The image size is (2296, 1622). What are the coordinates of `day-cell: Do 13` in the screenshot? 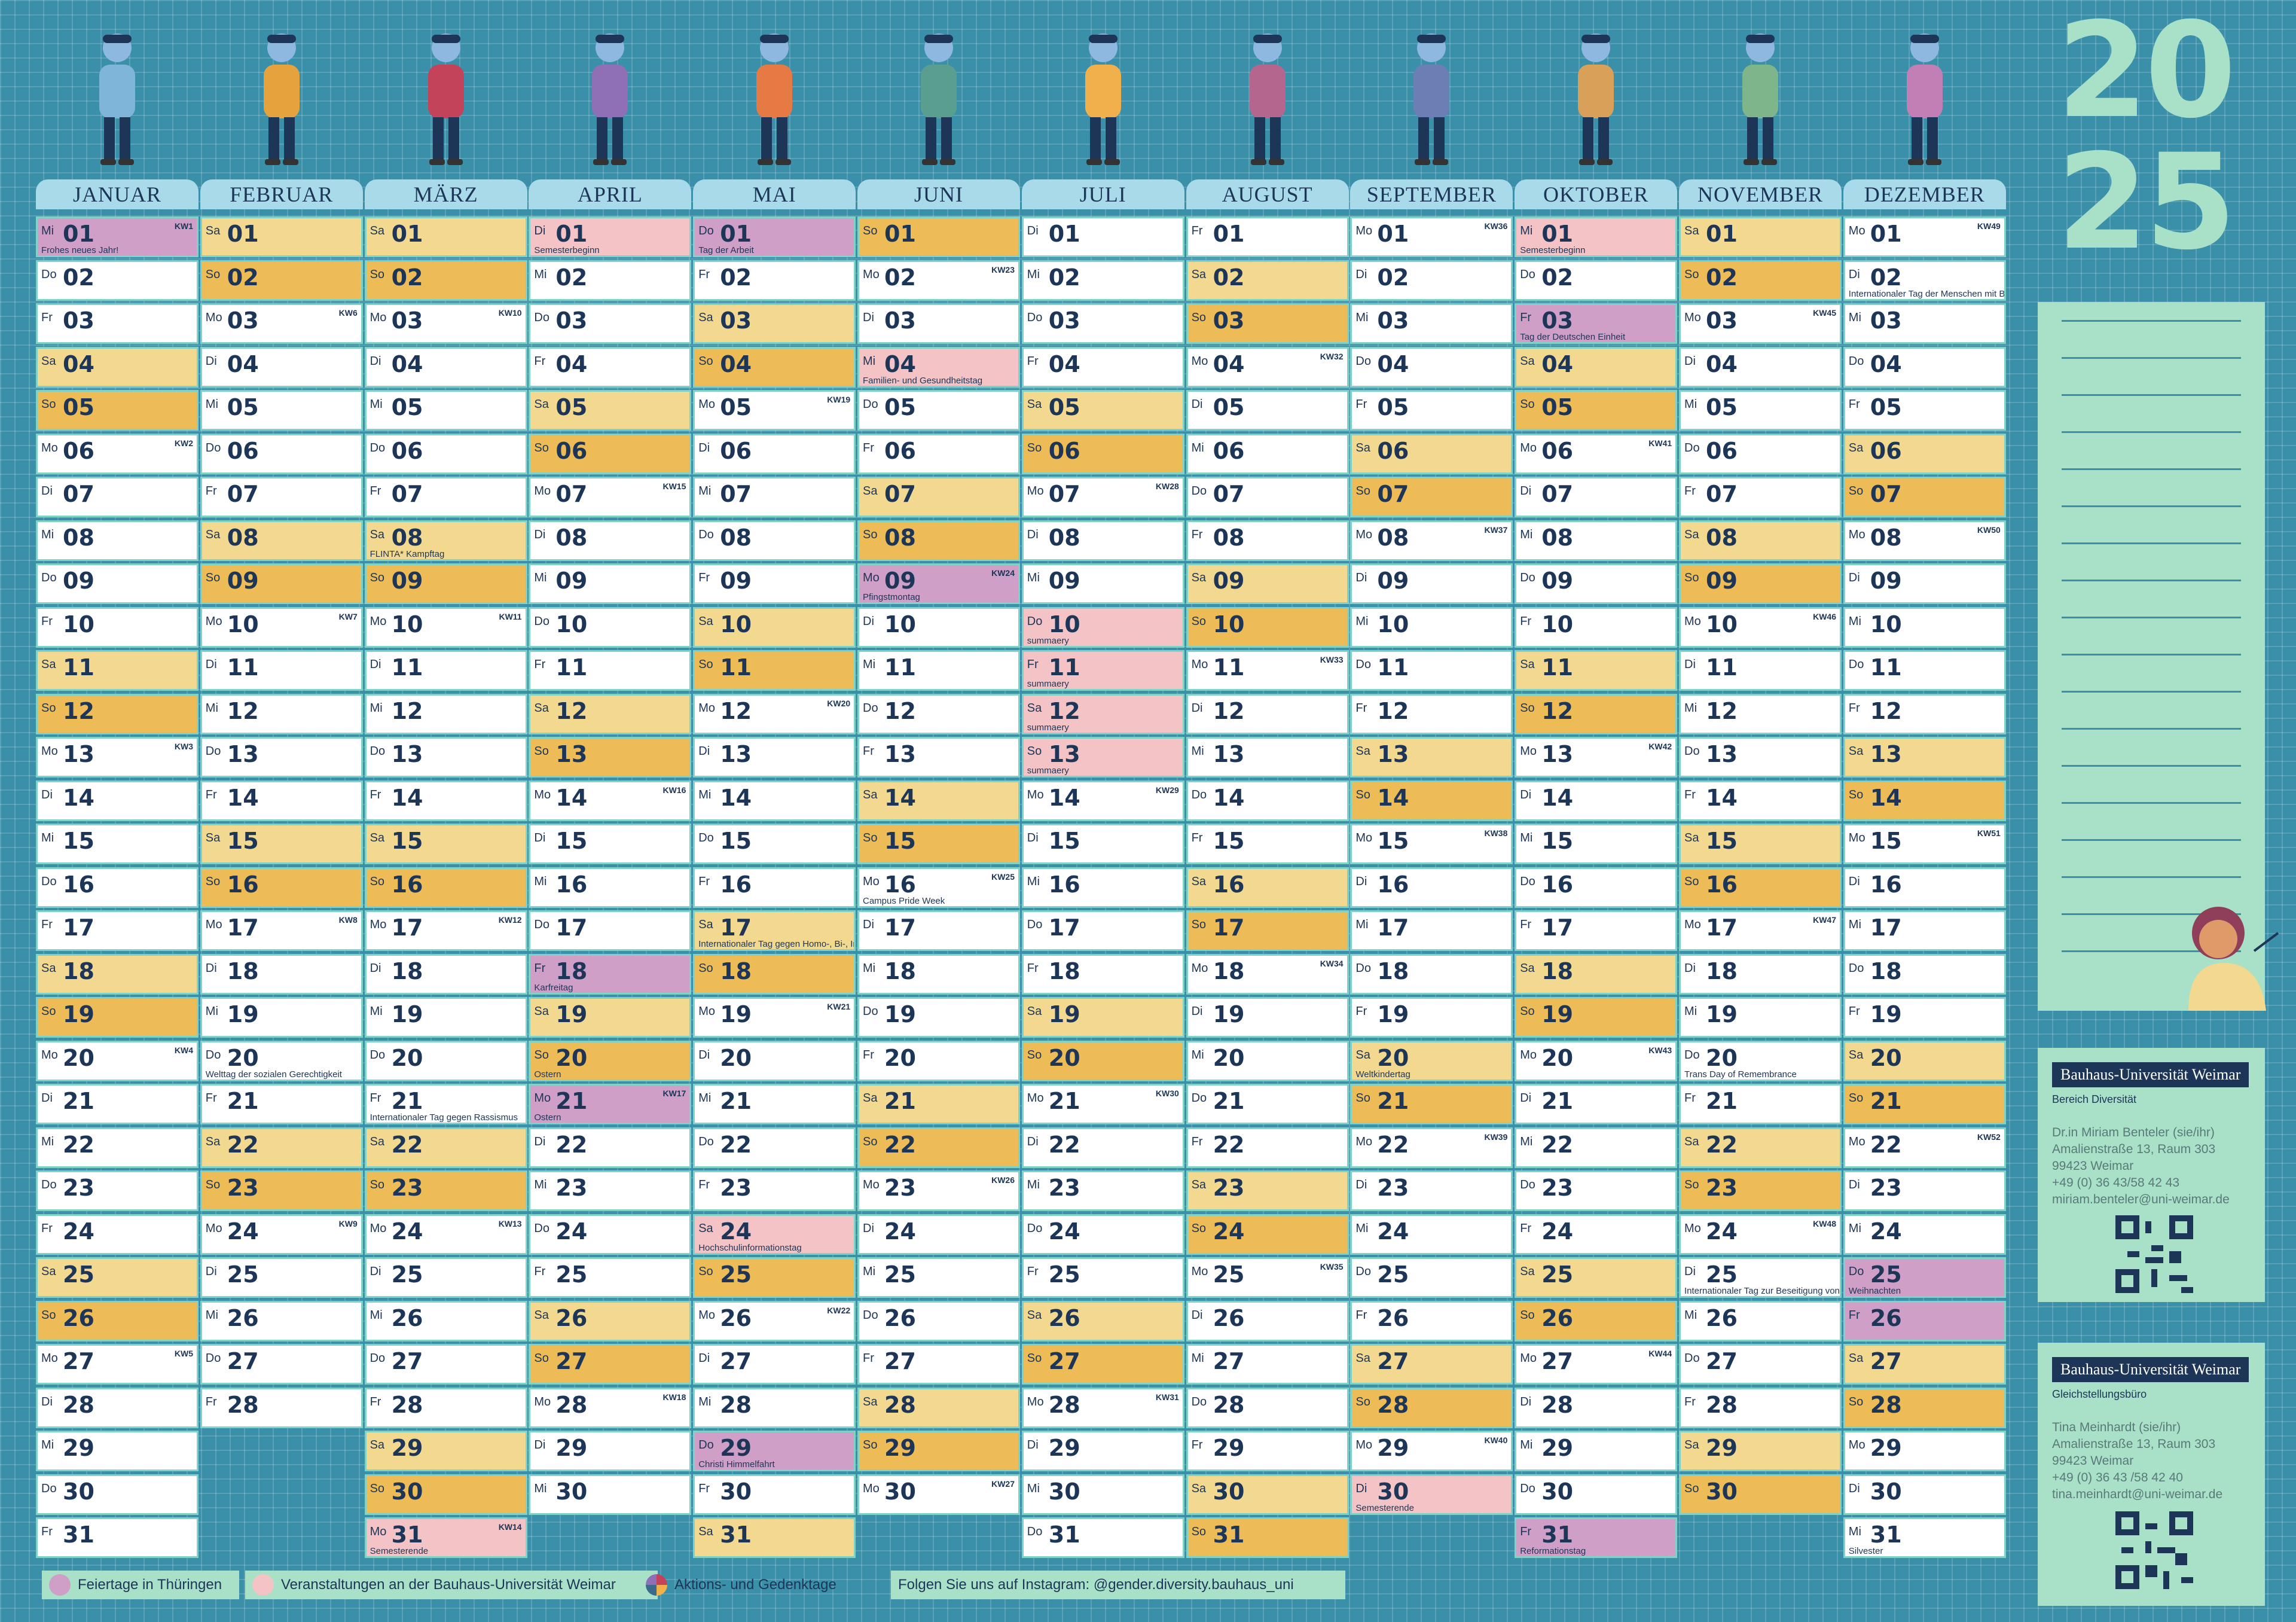 It's located at (1760, 757).